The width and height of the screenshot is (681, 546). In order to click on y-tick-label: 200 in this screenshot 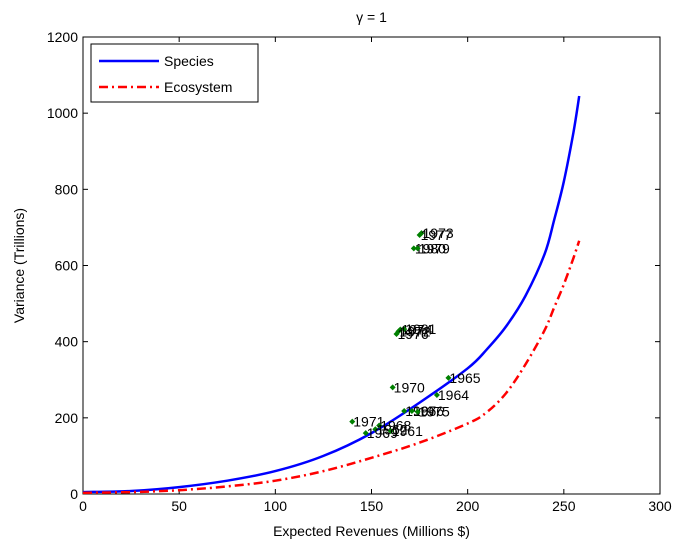, I will do `click(67, 418)`.